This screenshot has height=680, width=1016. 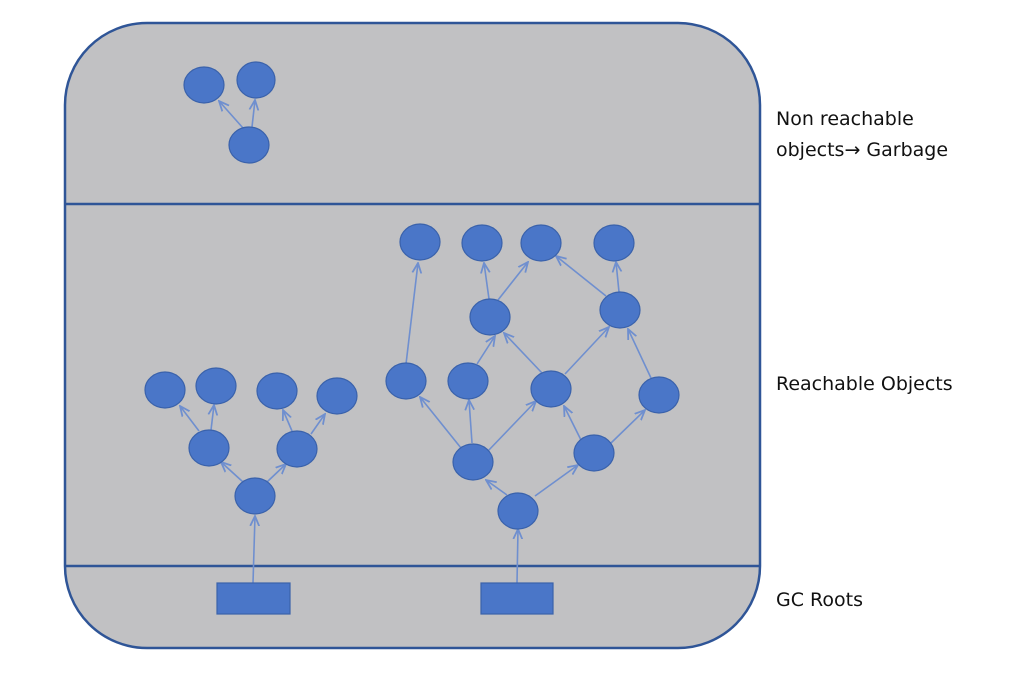 I want to click on garbage-region-label: Non reachable objects→ Garbage, so click(x=862, y=135).